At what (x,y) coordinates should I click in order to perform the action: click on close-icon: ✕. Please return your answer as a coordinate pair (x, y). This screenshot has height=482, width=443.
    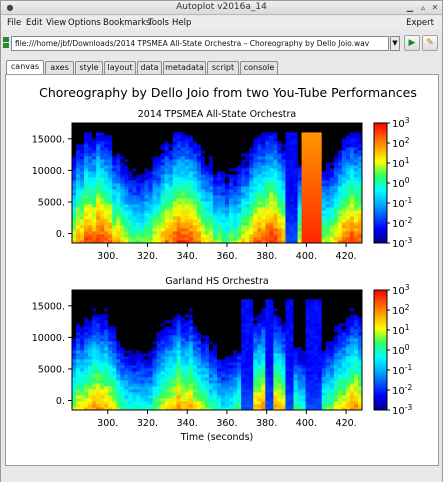
    Looking at the image, I should click on (435, 7).